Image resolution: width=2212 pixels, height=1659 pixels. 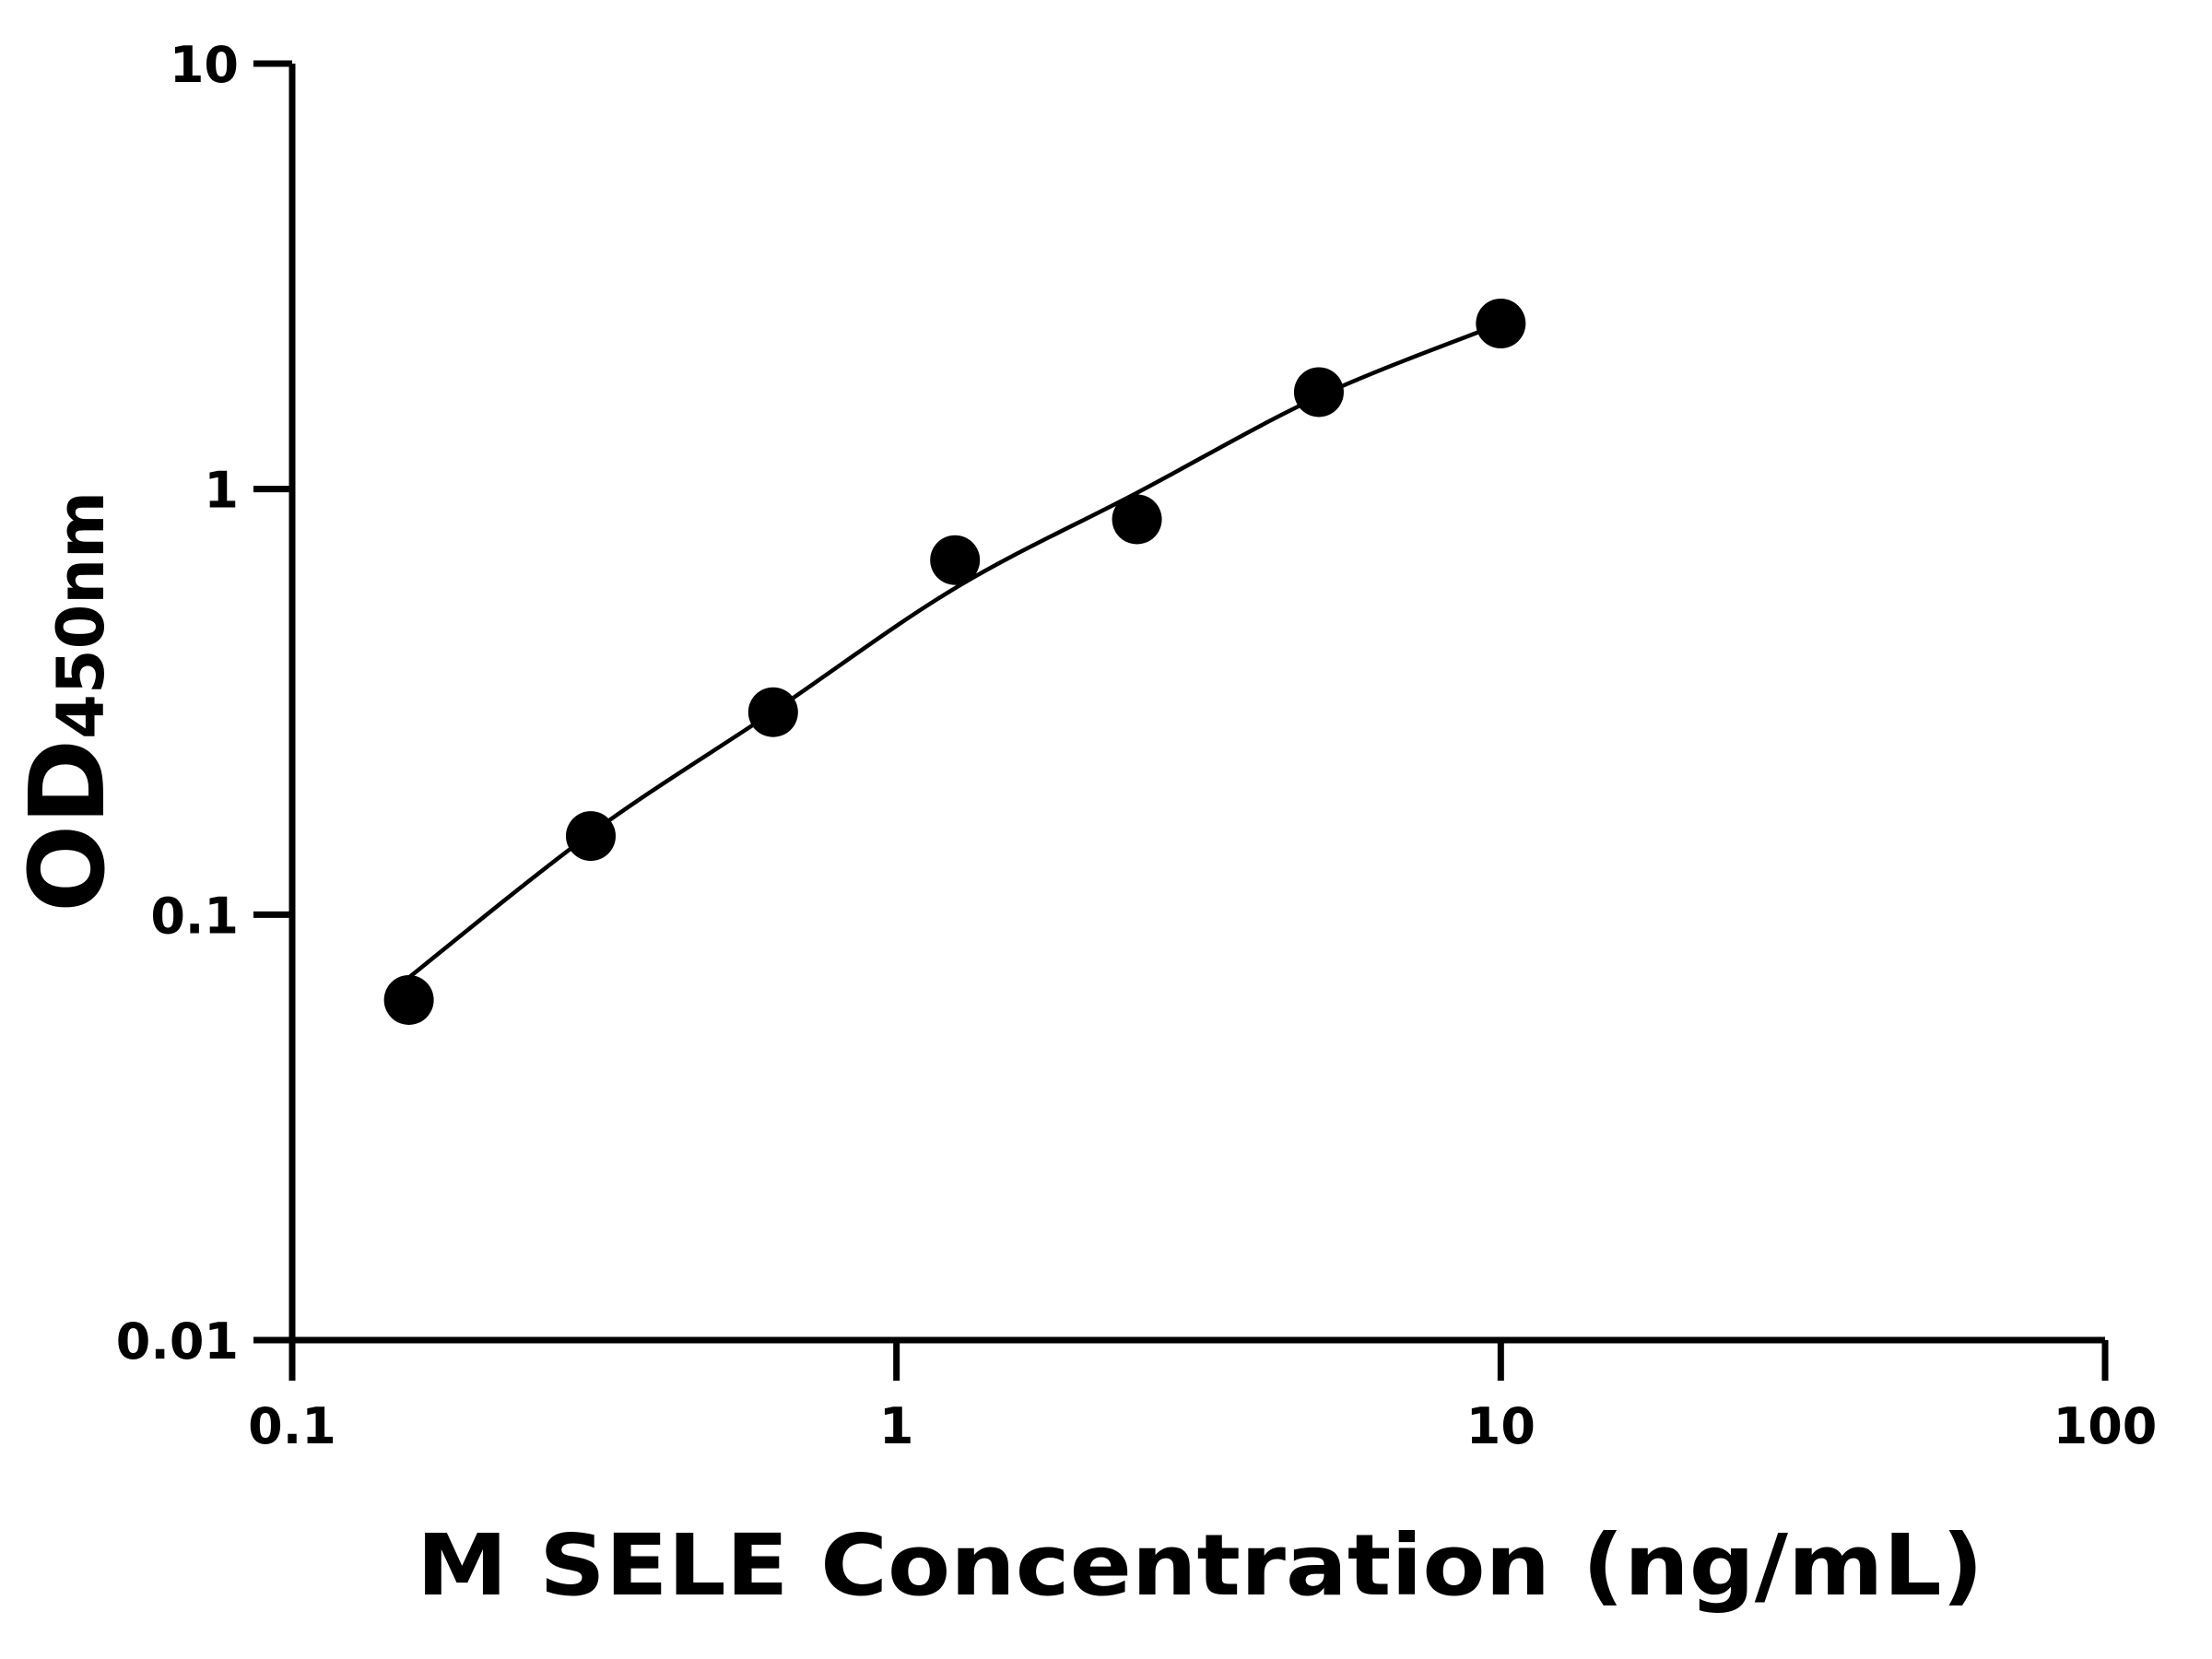 I want to click on y-tick-label: 0.01, so click(x=177, y=1341).